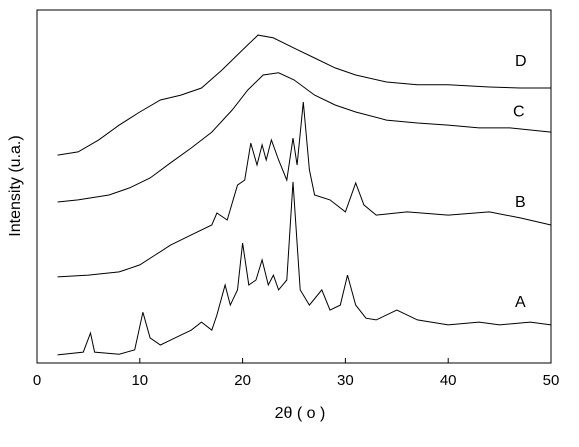 The image size is (579, 447). Describe the element at coordinates (519, 111) in the screenshot. I see `series-label: C` at that location.